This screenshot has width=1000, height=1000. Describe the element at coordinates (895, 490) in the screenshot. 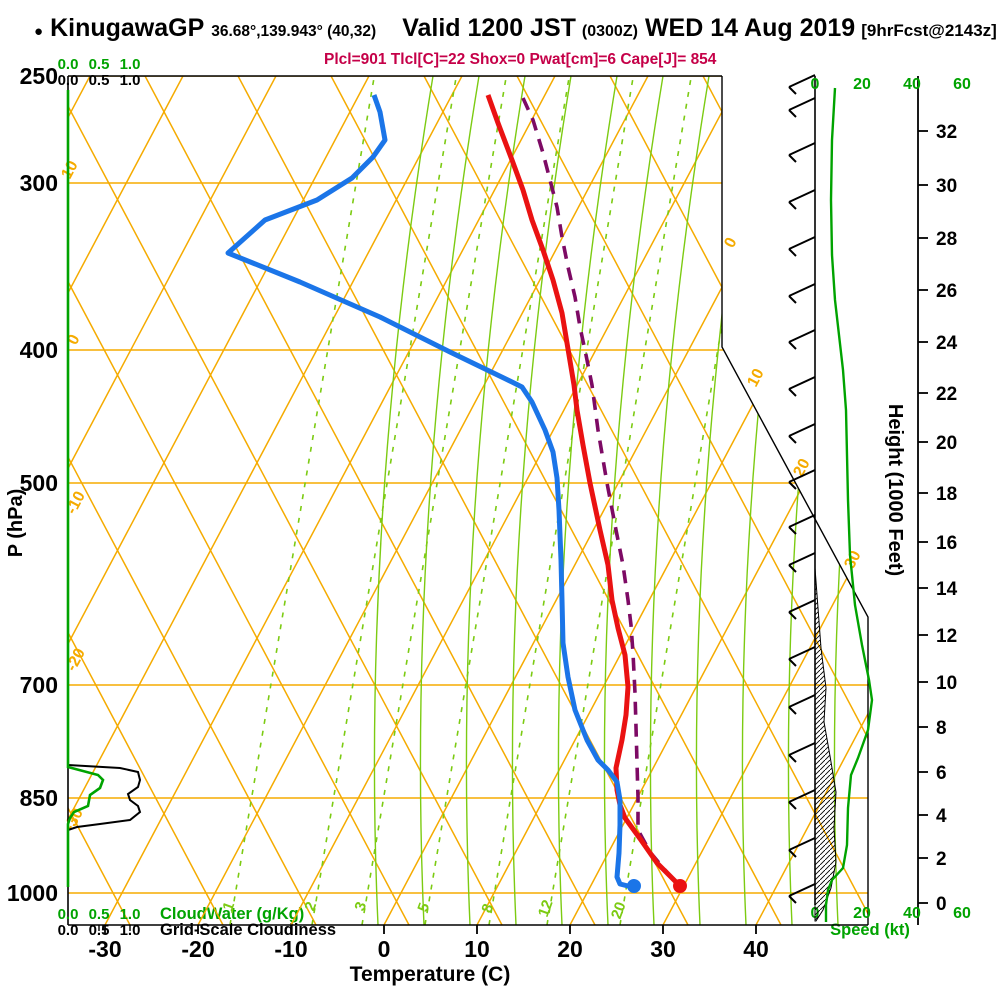

I see `height-axis-title: Height (1000 Feet)` at that location.